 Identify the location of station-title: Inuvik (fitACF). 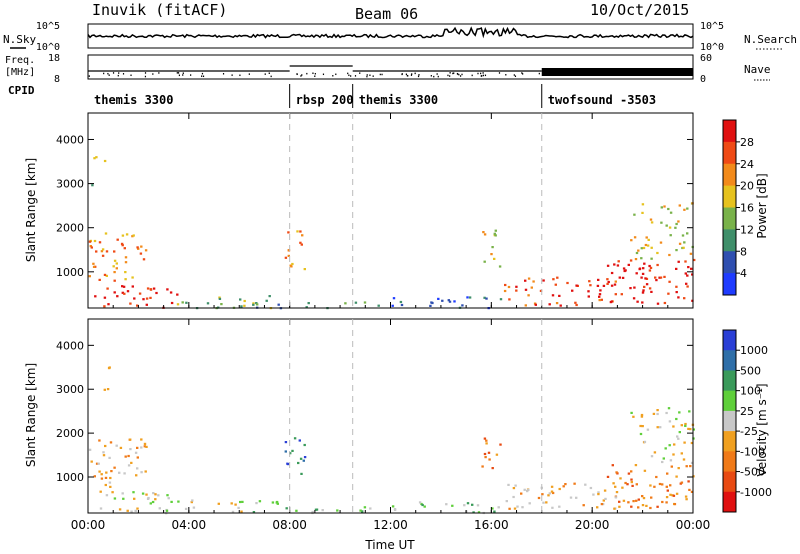
(159, 10).